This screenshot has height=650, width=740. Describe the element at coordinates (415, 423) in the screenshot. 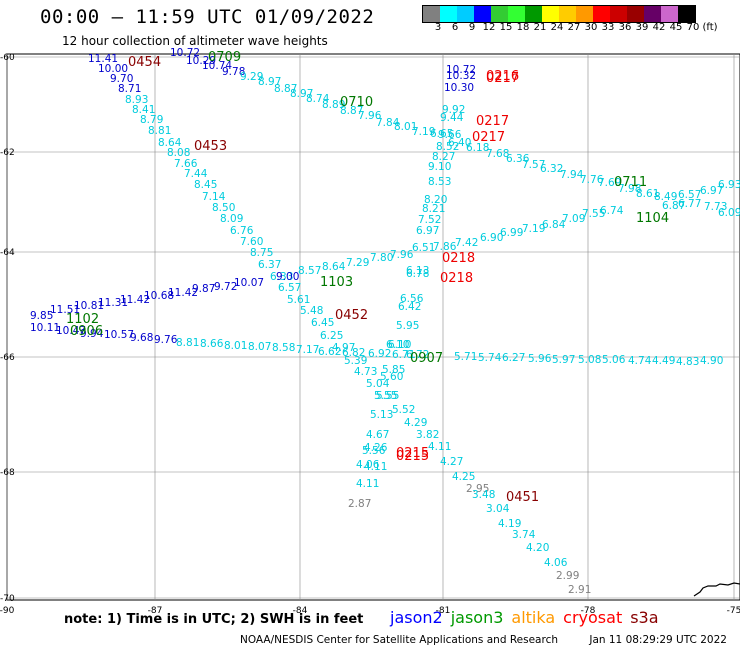

I see `wave-height-value: 4.29` at that location.